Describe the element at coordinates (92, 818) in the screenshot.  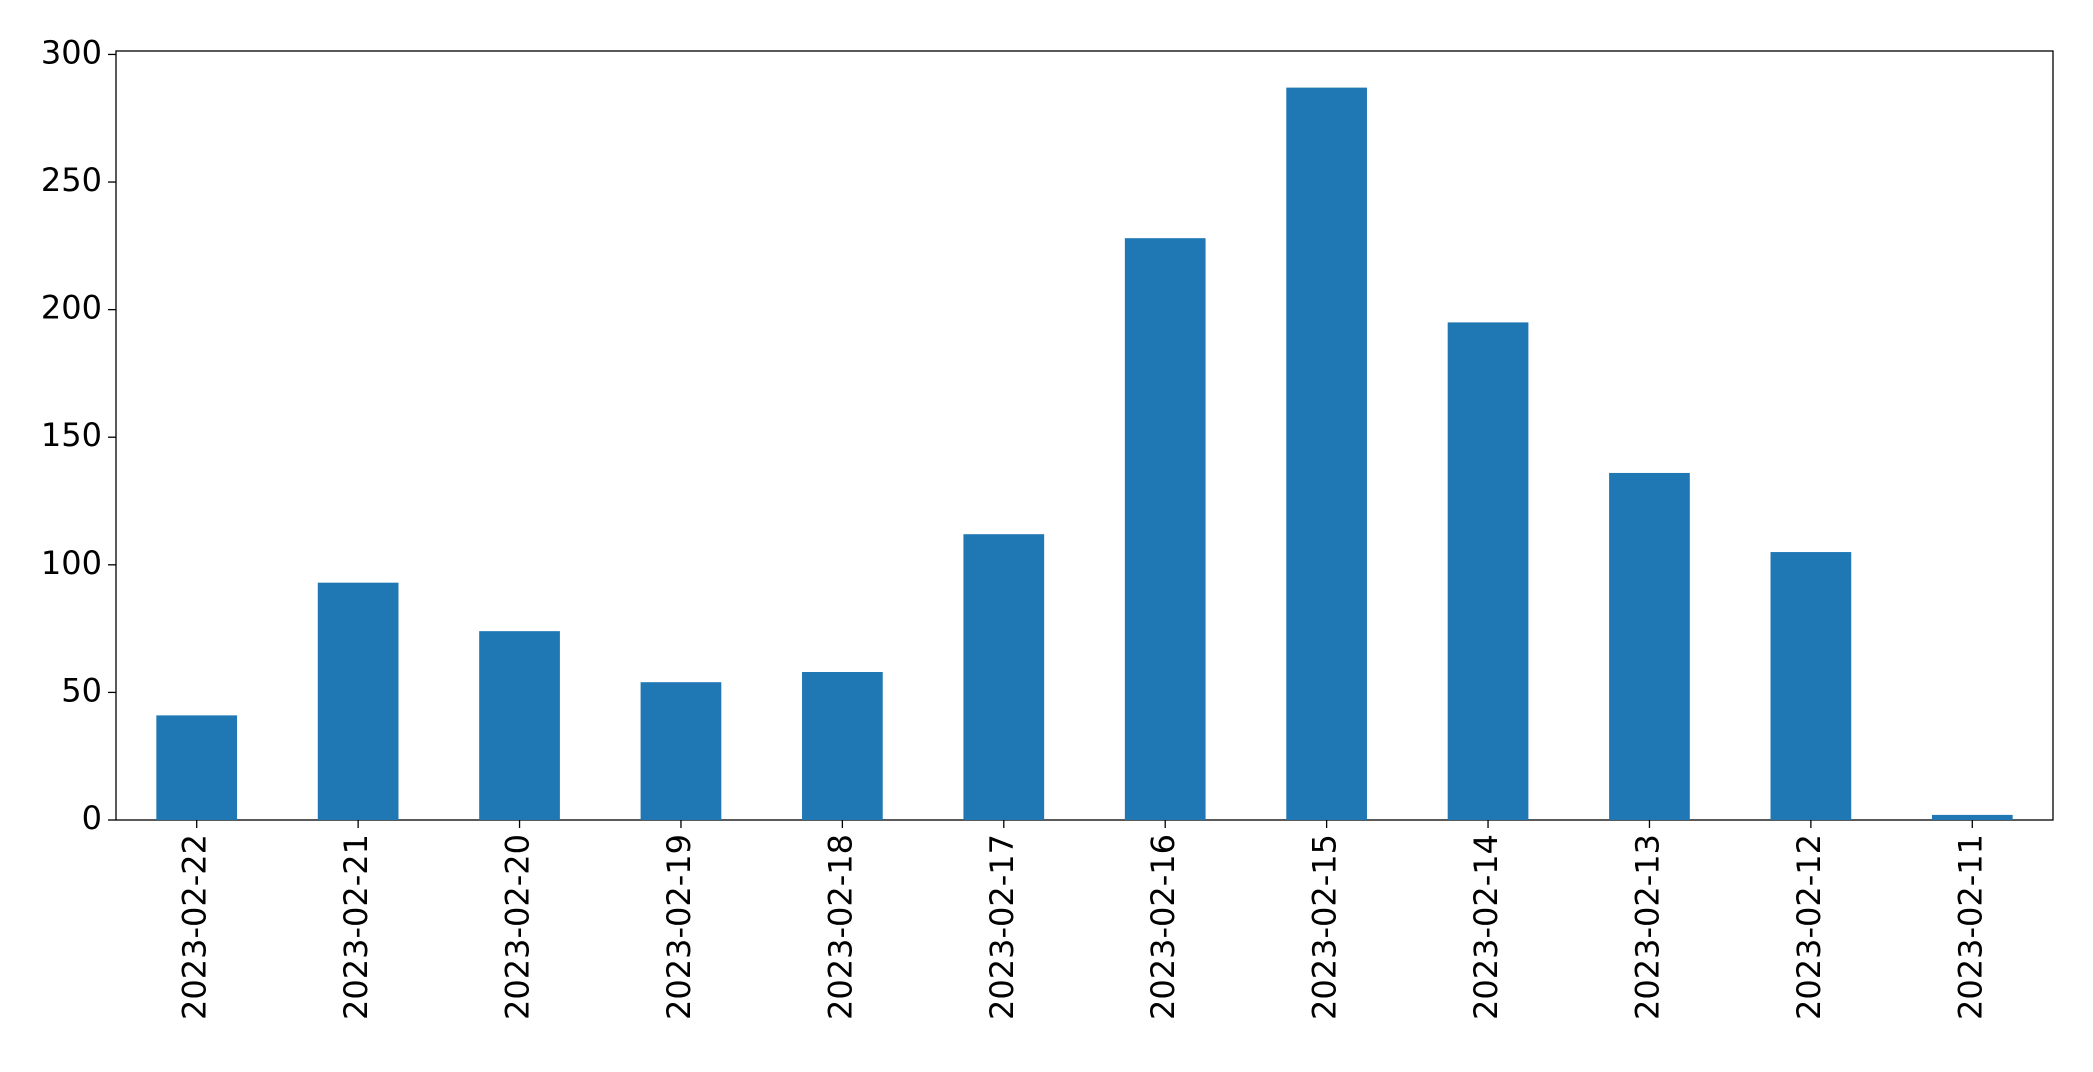
I see `y-tick-label: 0` at that location.